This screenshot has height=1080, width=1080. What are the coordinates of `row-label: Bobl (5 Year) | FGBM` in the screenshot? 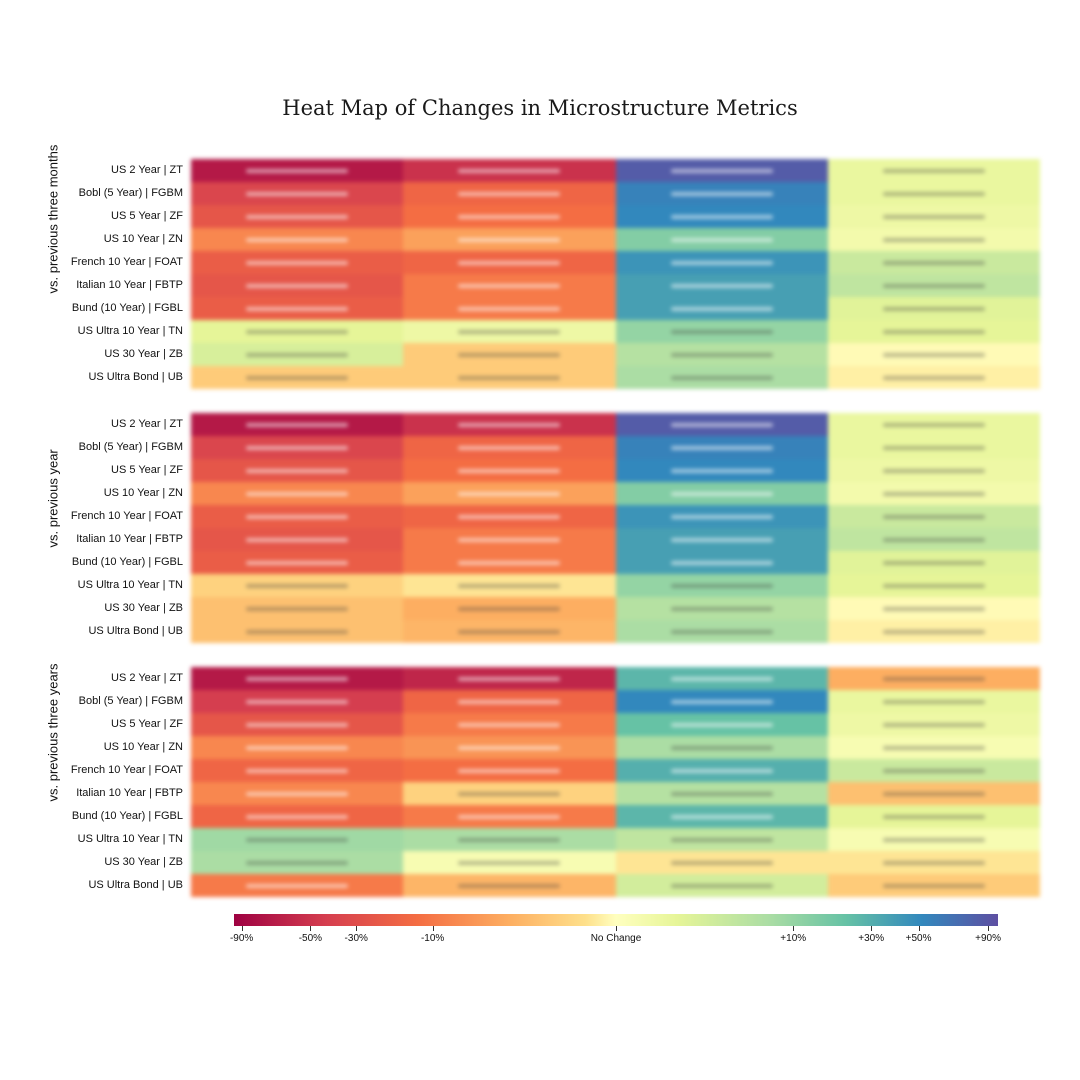 It's located at (130, 193).